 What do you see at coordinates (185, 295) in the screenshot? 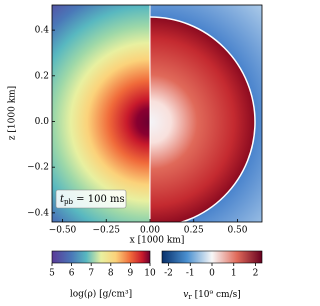
I see `colorbar-label-symbol: v` at bounding box center [185, 295].